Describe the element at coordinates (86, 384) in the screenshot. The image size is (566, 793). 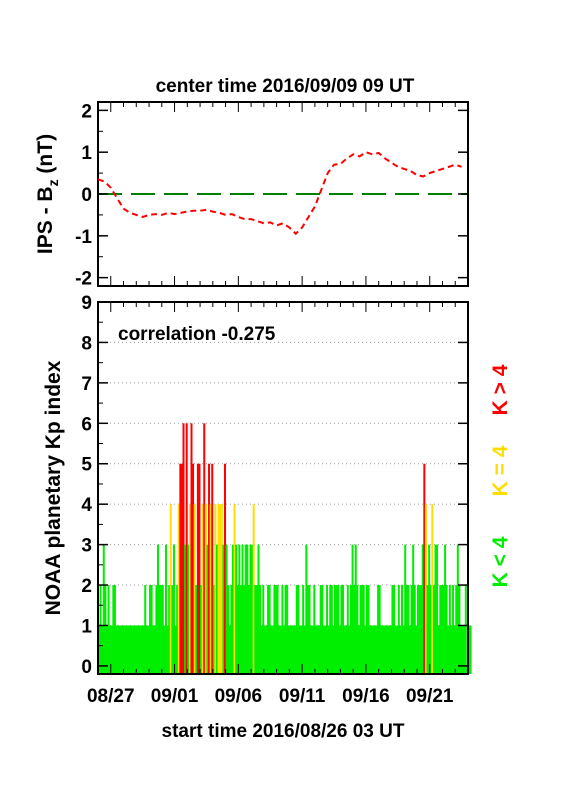
I see `kp-ytick-label: 7` at that location.